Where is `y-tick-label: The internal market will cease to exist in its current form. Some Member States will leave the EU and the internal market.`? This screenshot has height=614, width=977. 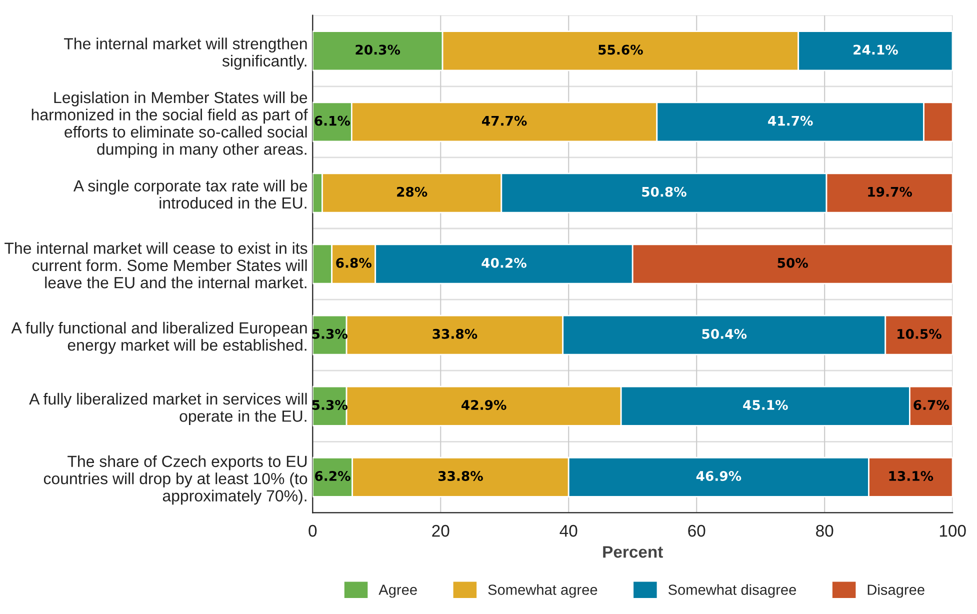 y-tick-label: The internal market will cease to exist in its current form. Some Member States will leave the EU and the internal market. is located at coordinates (156, 265).